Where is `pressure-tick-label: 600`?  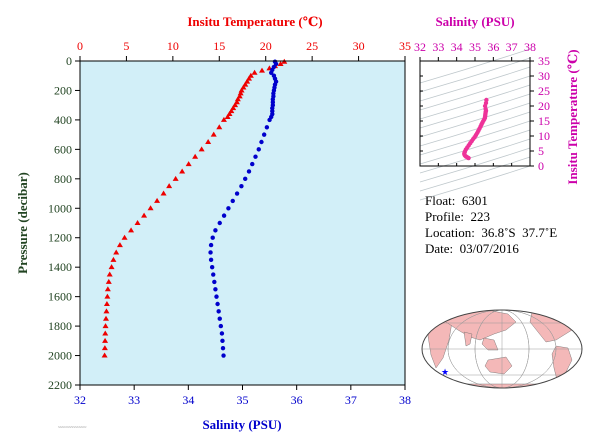
pressure-tick-label: 600 is located at coordinates (63, 149).